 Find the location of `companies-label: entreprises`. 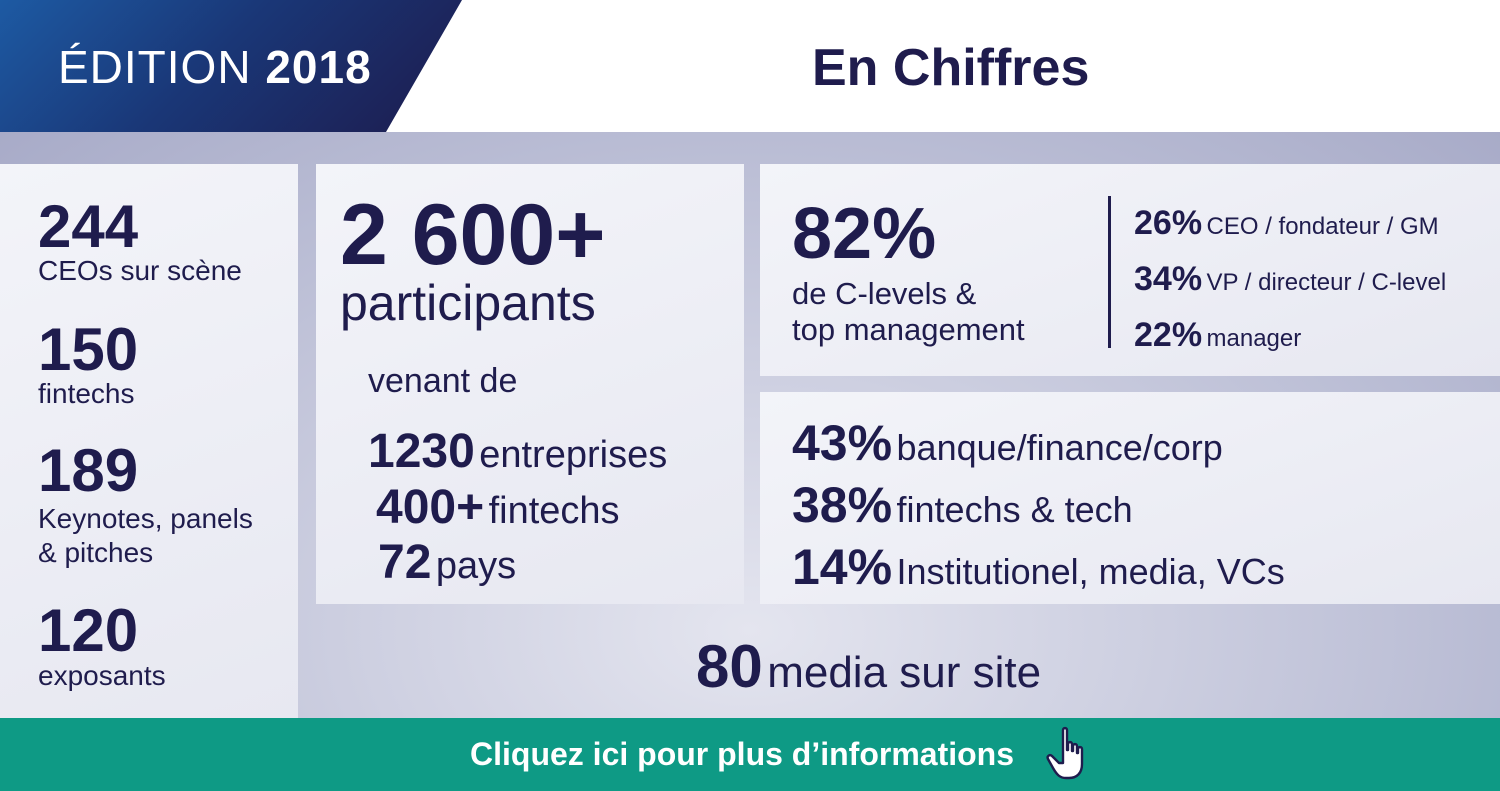

companies-label: entreprises is located at coordinates (573, 455).